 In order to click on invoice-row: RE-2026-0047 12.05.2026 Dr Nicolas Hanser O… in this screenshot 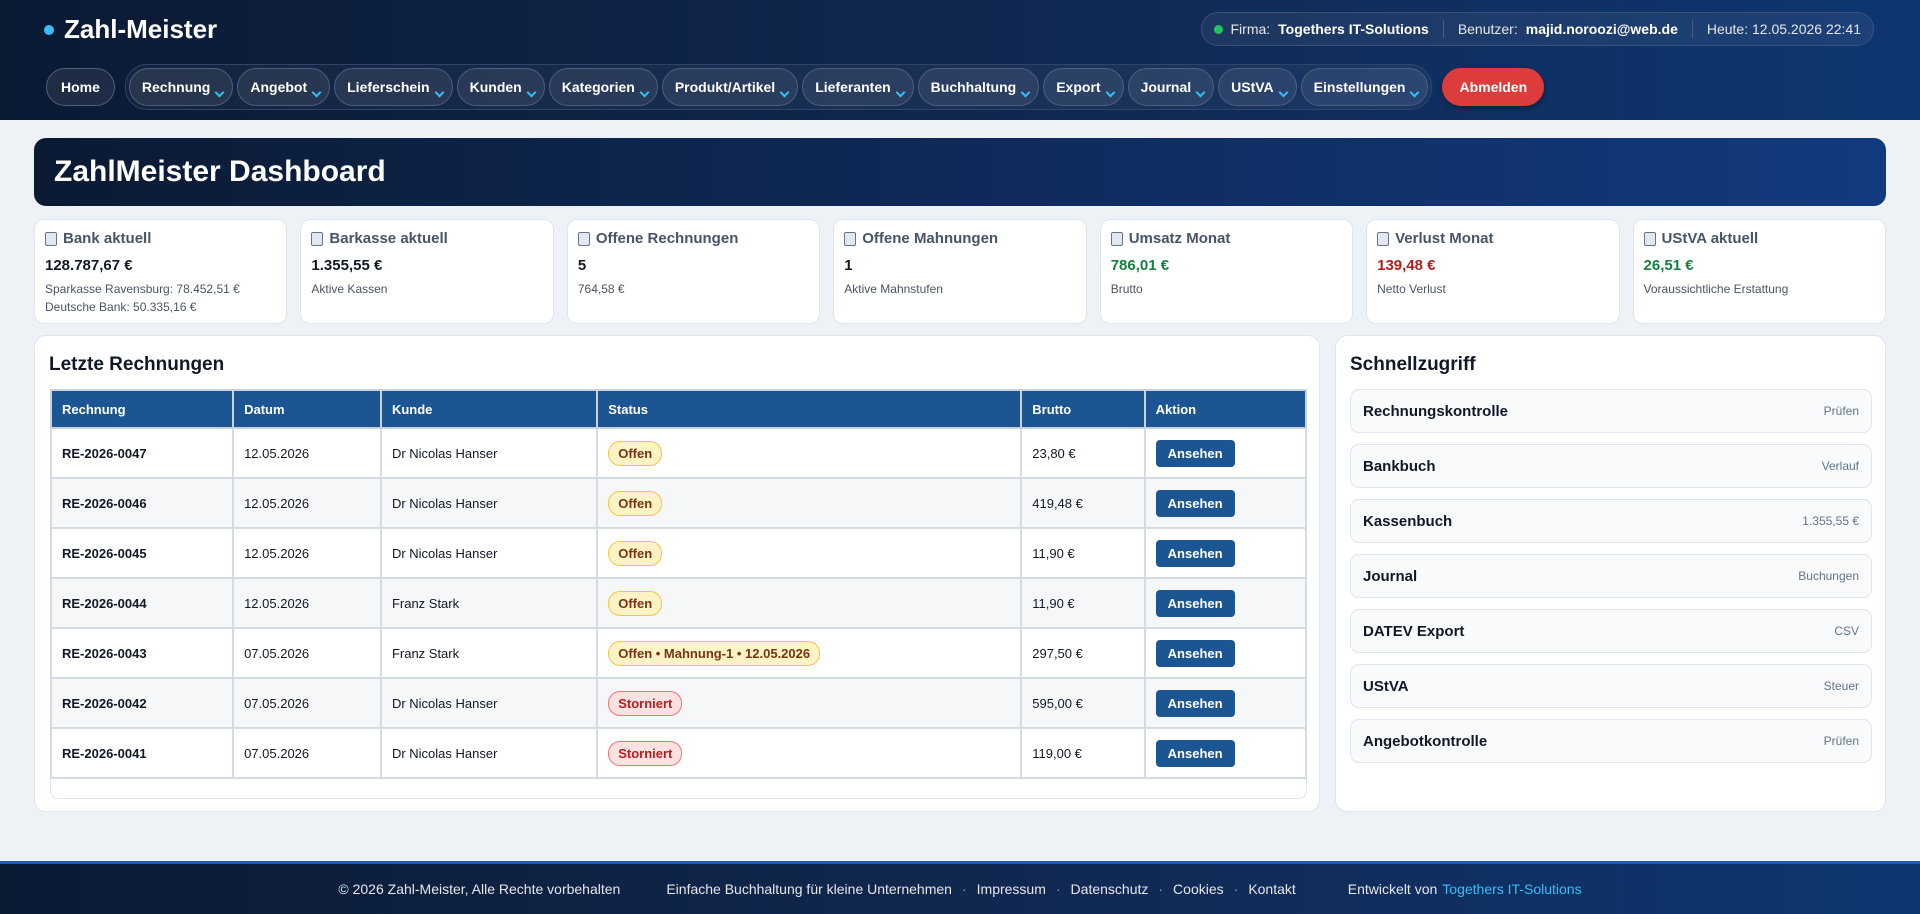, I will do `click(678, 453)`.